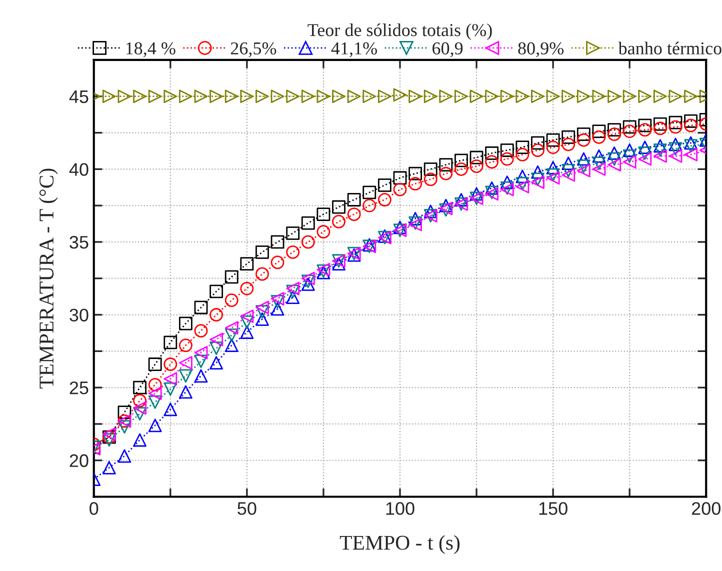 This screenshot has width=722, height=571. Describe the element at coordinates (78, 169) in the screenshot. I see `y-tick-label: 40` at that location.